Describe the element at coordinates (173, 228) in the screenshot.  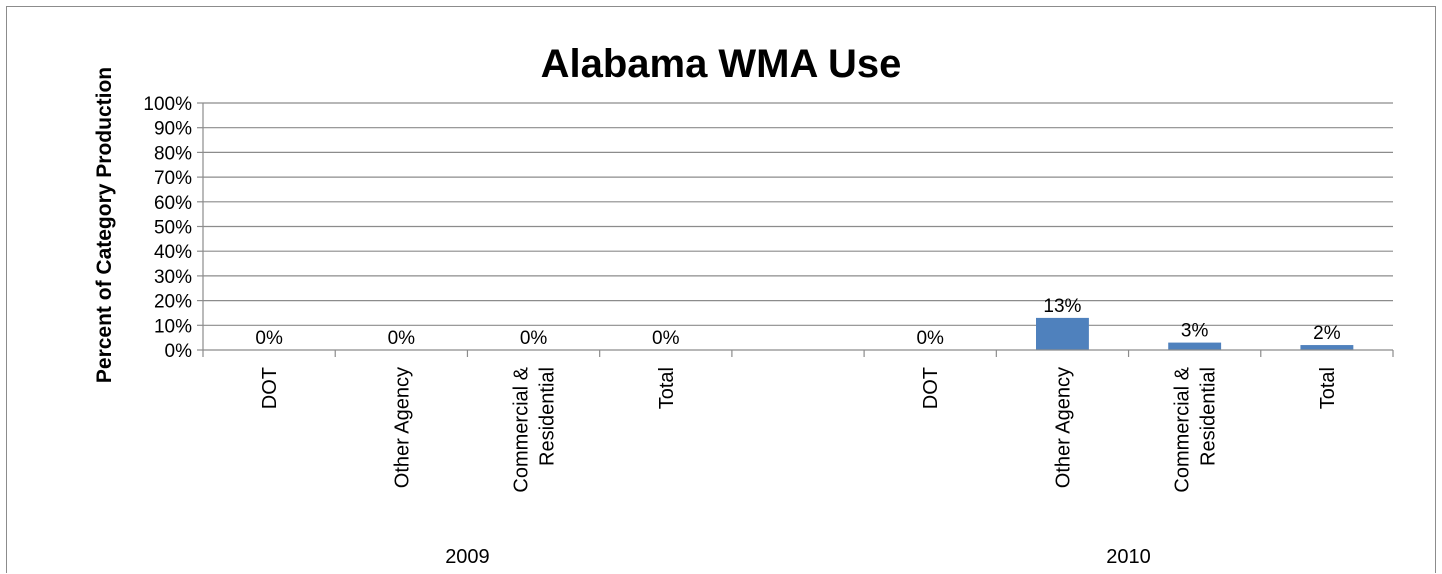
I see `y-tick-label: 50%` at that location.